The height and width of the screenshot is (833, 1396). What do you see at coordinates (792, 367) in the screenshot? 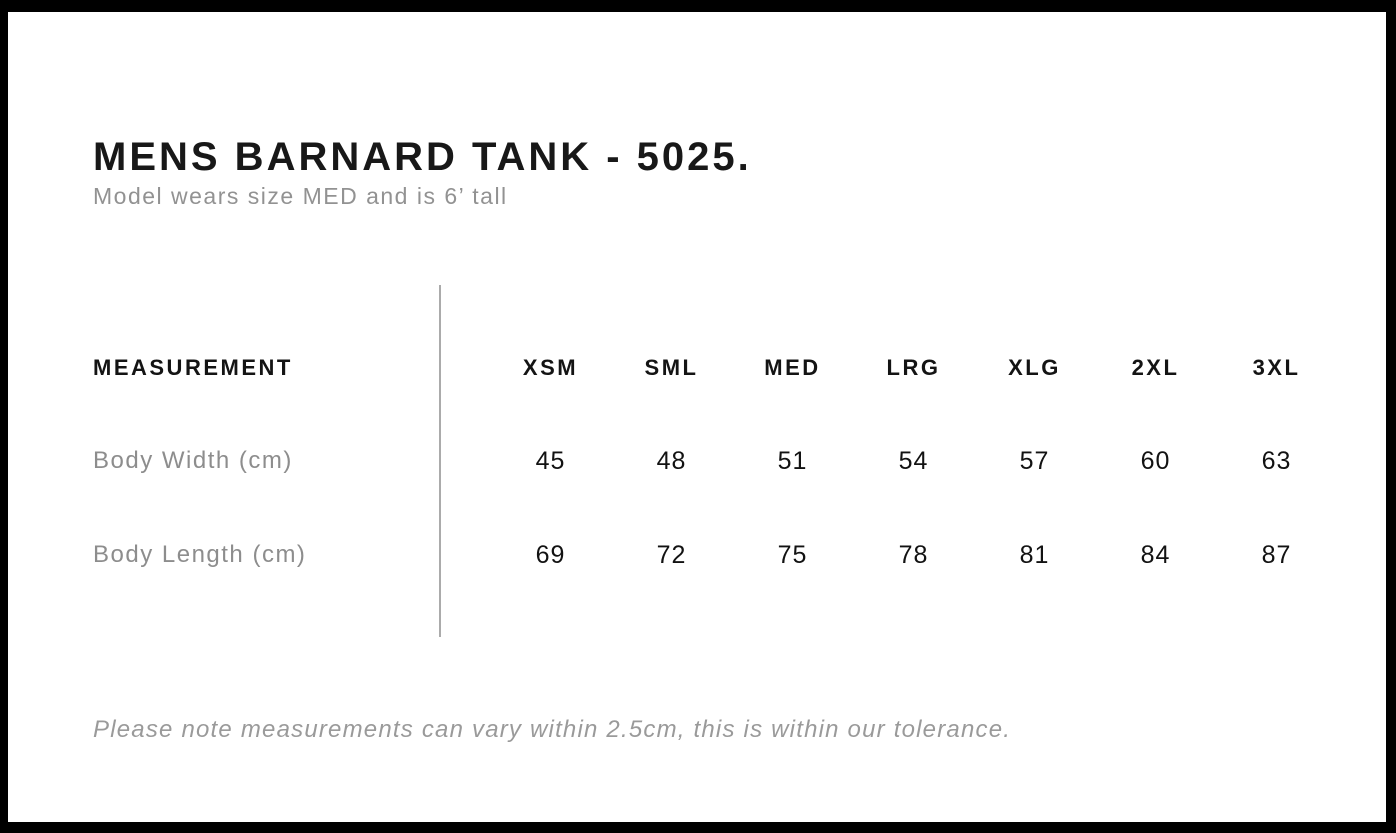
I see `size-header-med: MED` at bounding box center [792, 367].